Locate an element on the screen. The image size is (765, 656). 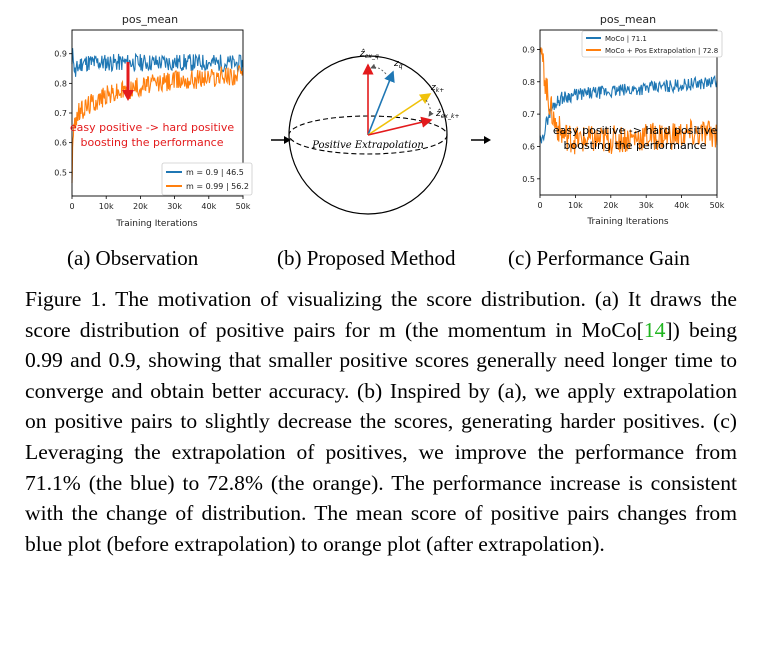
chart-a-axes: 0 10k 20k 30k 40k 50k 0.5 0.6 0.7 0.8 0.9 is located at coordinates (152, 120).